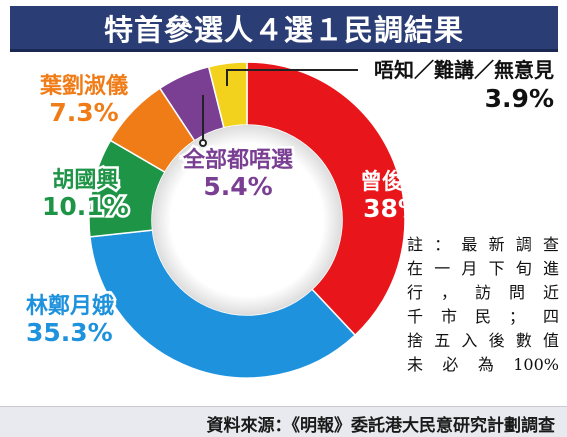  I want to click on slice-label-name: 全部都唔選, so click(237, 160).